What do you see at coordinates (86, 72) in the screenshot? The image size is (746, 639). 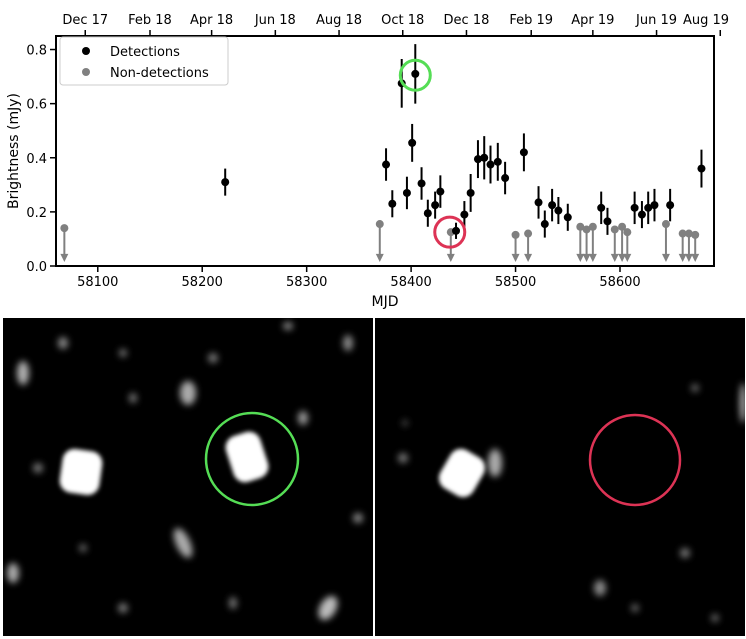 I see `legend-marker-nondetections` at bounding box center [86, 72].